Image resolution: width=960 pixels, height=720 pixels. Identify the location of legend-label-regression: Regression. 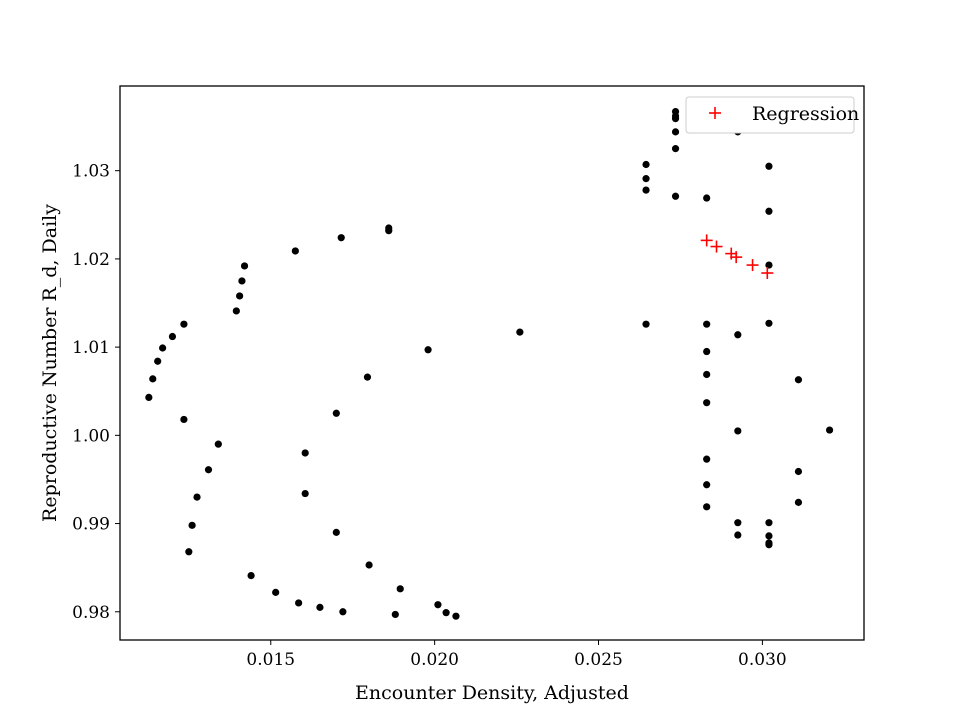
(805, 114).